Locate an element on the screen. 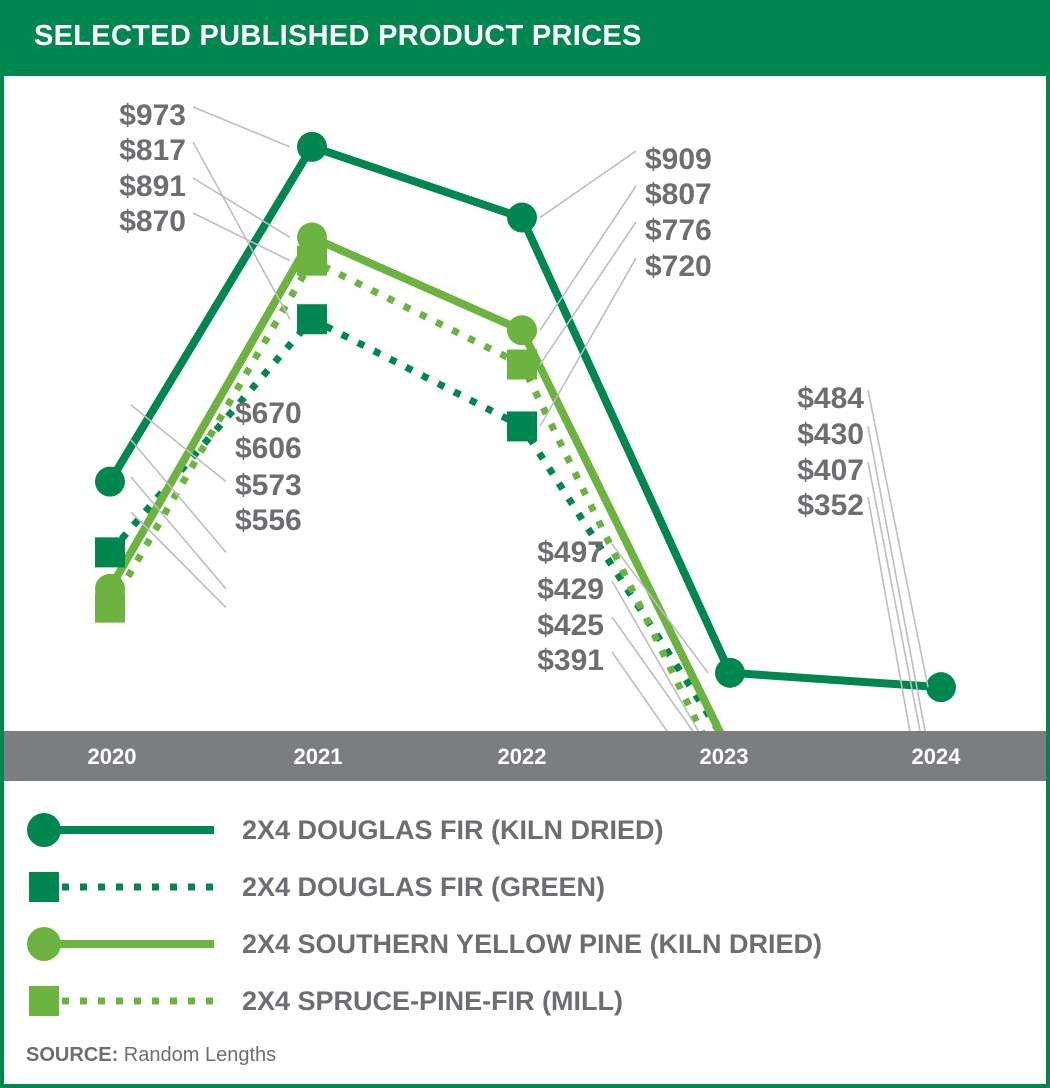 The width and height of the screenshot is (1050, 1088). legend-item: 2X4 SPRUCE-PINE-FIR (MILL) is located at coordinates (525, 1001).